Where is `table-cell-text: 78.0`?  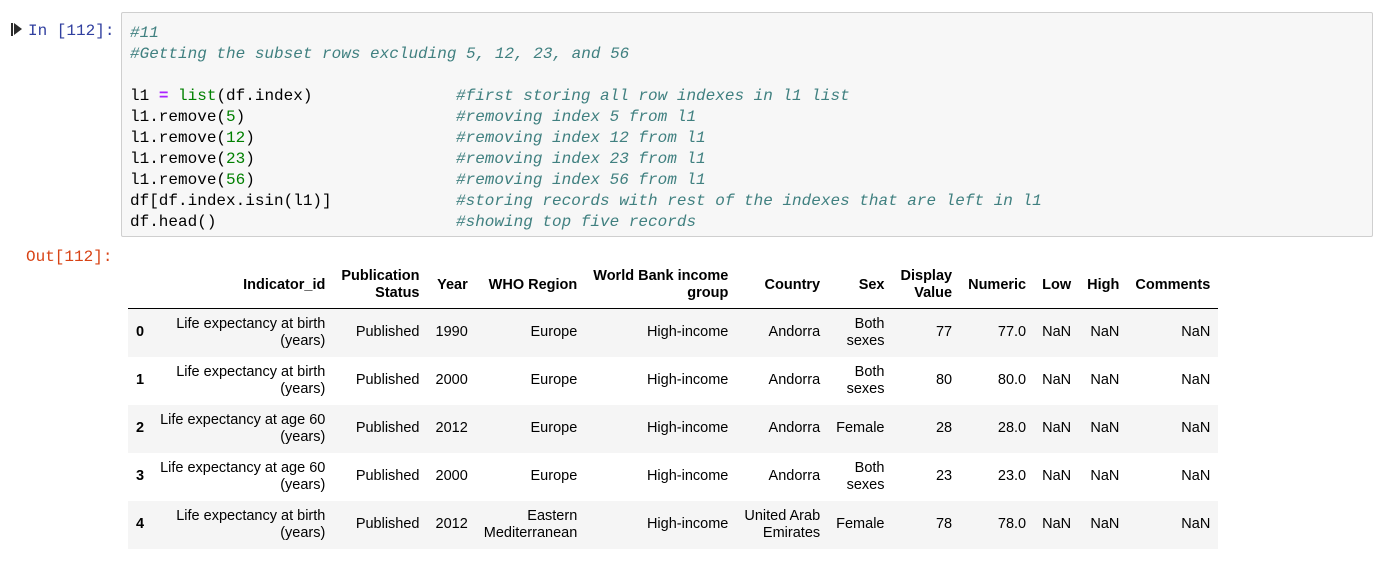 table-cell-text: 78.0 is located at coordinates (1012, 524).